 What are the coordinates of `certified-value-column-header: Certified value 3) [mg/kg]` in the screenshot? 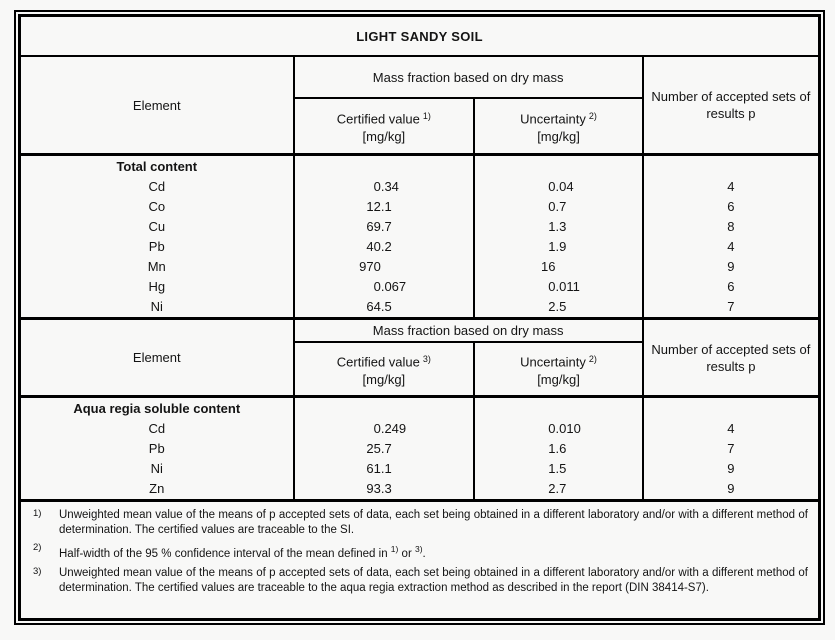 It's located at (384, 369).